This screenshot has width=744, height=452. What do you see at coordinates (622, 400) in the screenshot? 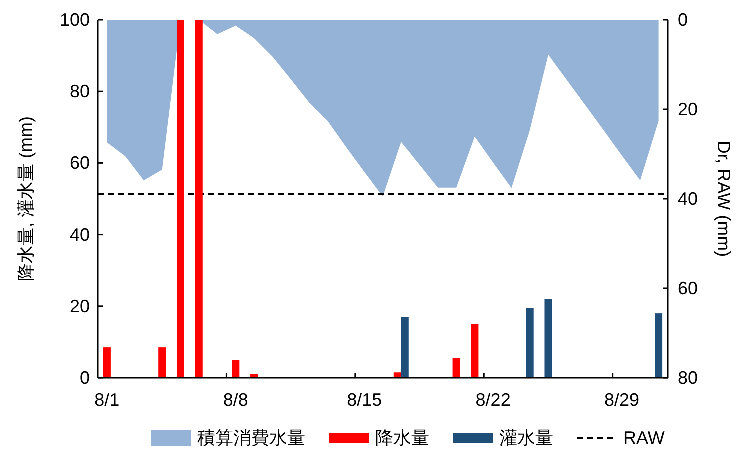
I see `x-tick-label: 8/29` at bounding box center [622, 400].